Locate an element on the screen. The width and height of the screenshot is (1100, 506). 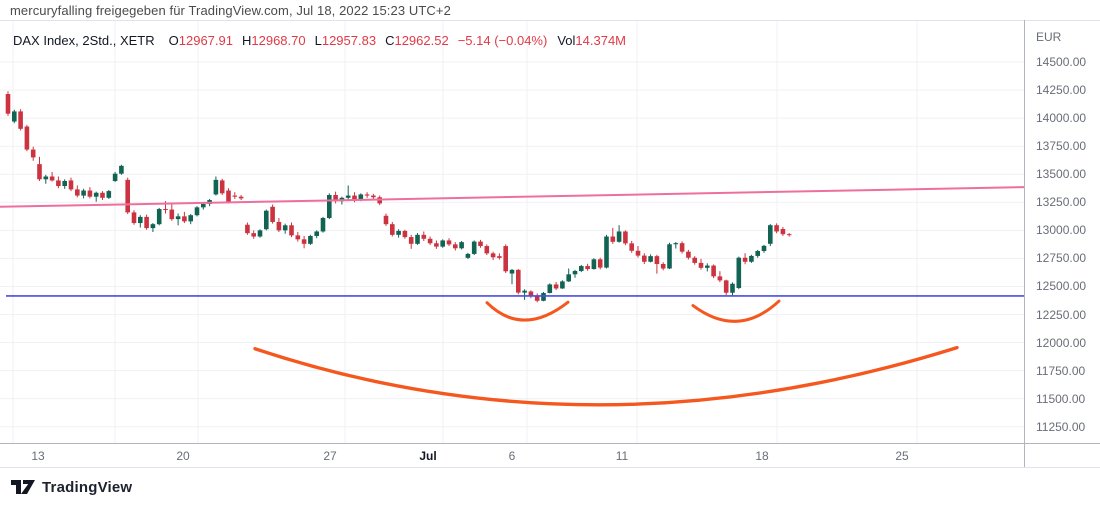
ohlc-open: O12967.91 is located at coordinates (200, 40).